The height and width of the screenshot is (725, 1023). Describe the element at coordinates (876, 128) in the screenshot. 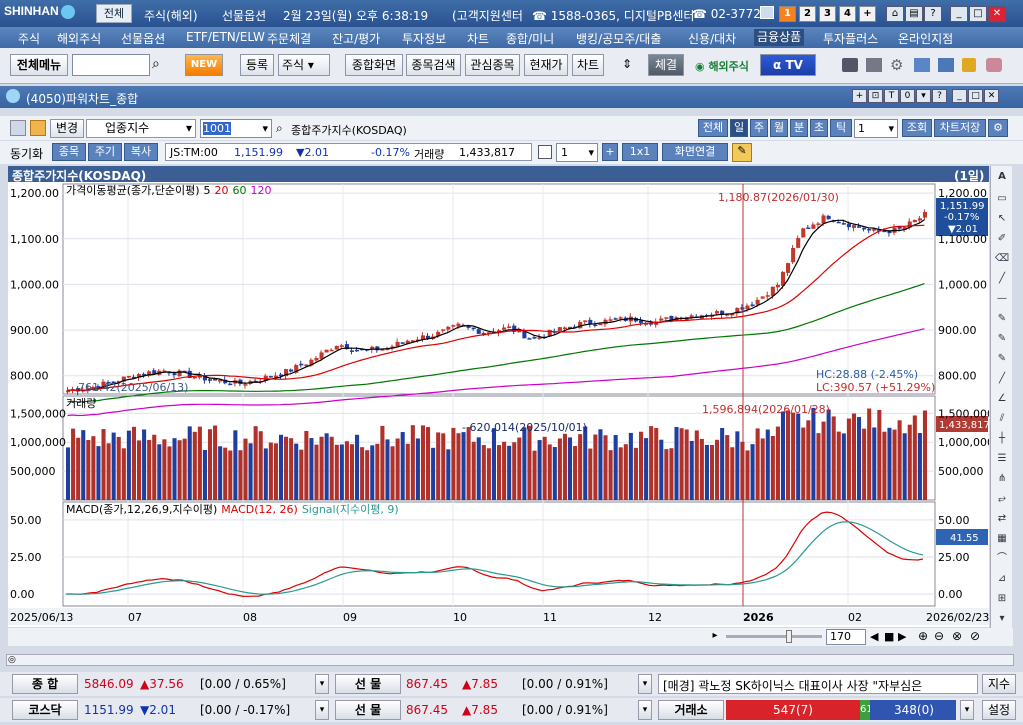

I see `period-count-input: 1 ▾` at that location.